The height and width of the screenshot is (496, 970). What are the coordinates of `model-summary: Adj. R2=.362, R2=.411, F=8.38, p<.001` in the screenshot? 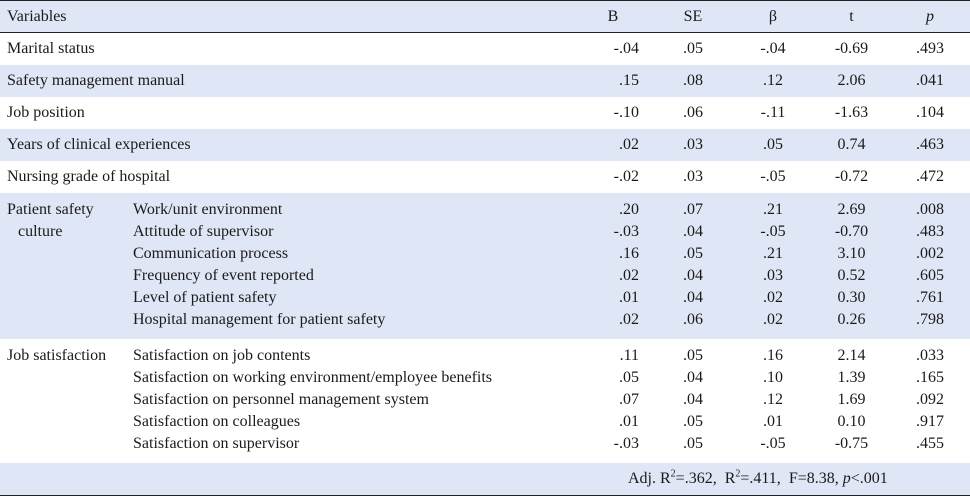 It's located at (485, 479).